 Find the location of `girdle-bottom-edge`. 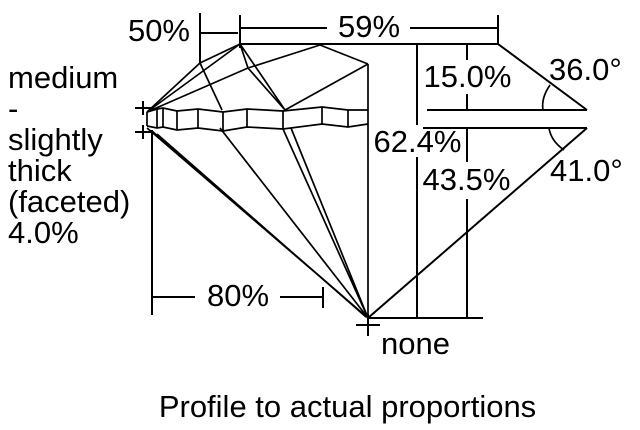

girdle-bottom-edge is located at coordinates (257, 127).